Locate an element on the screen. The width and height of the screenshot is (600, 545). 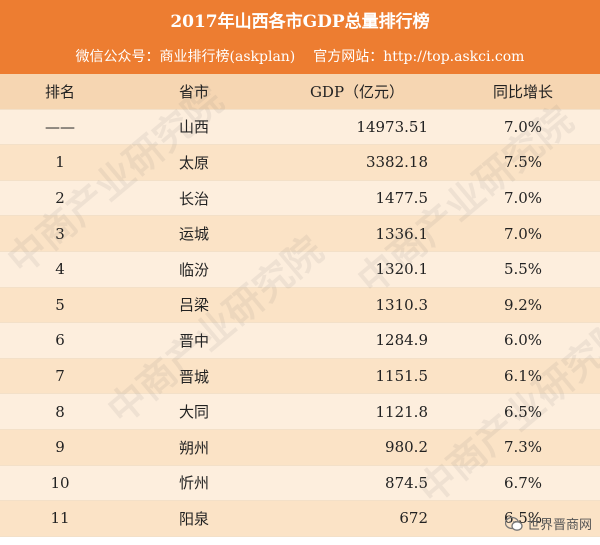
wechat-badge: 世界晋商网 is located at coordinates (548, 523).